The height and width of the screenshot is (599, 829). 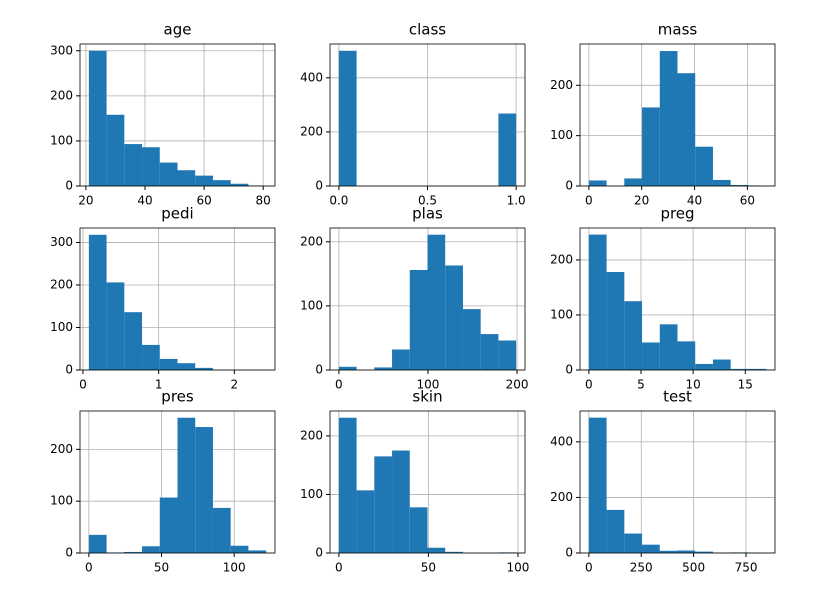 I want to click on panel-title: test, so click(x=677, y=397).